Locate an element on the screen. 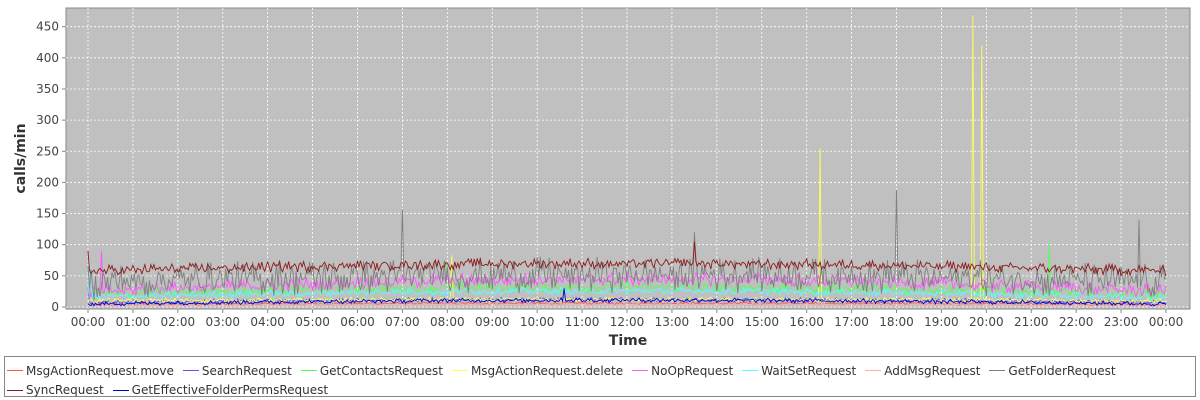 The image size is (1200, 400). x-tick-label: 05:00 is located at coordinates (312, 322).